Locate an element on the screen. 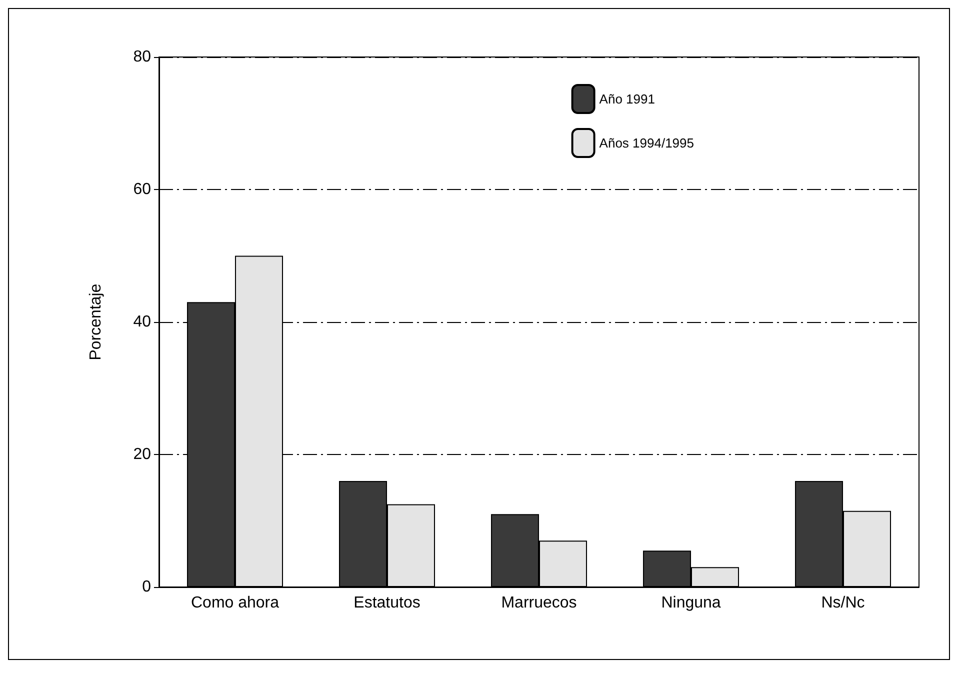 The width and height of the screenshot is (965, 681). legend-label: Año 1991 is located at coordinates (627, 99).